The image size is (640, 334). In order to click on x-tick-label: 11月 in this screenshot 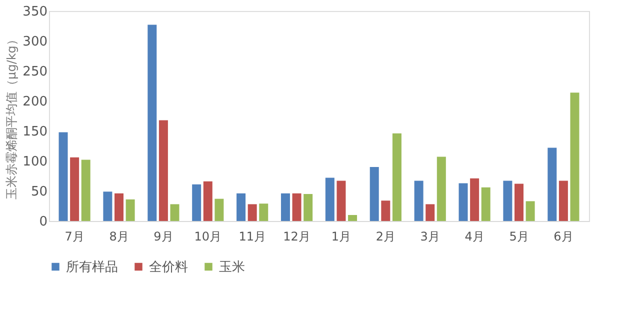, I will do `click(252, 237)`.